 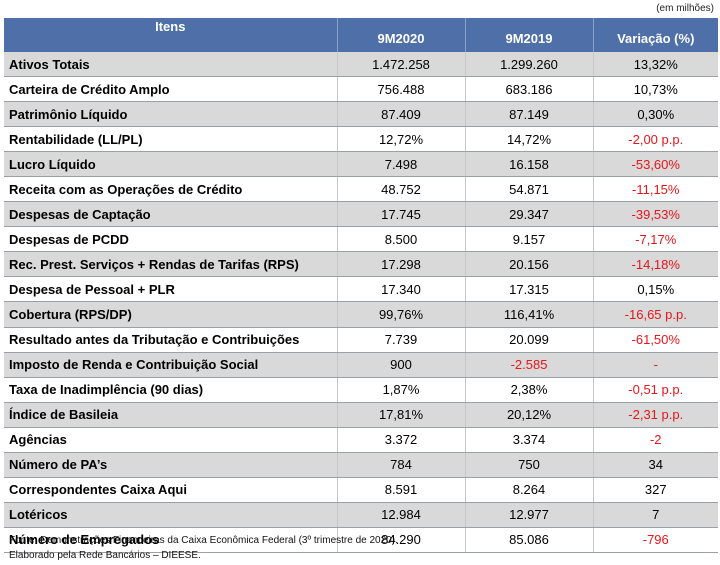 I want to click on row-label: Carteira de Crédito Amplo, so click(x=171, y=89).